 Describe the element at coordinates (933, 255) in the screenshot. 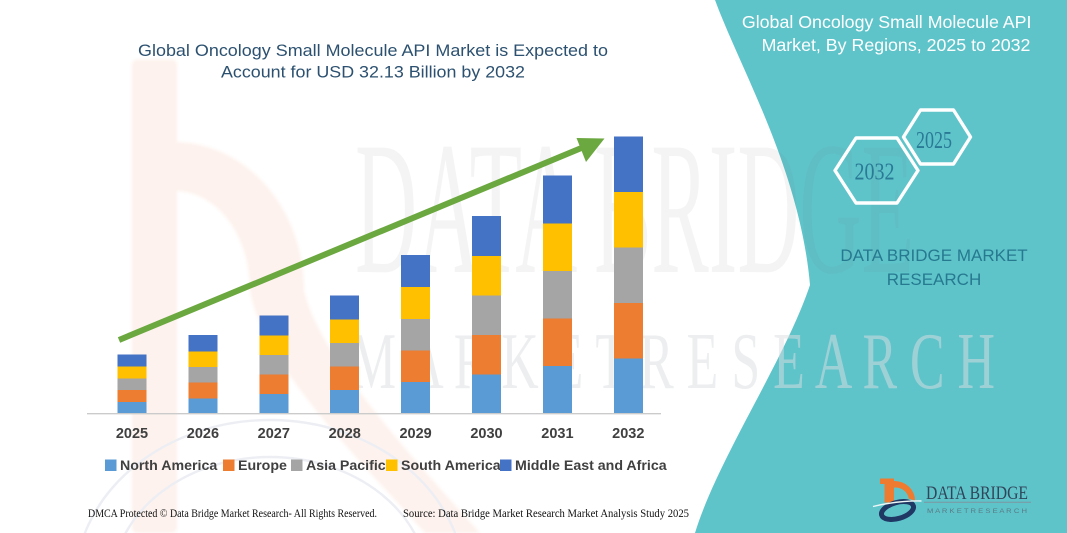

I see `svg-text: DATA BRIDGE MARKET` at that location.